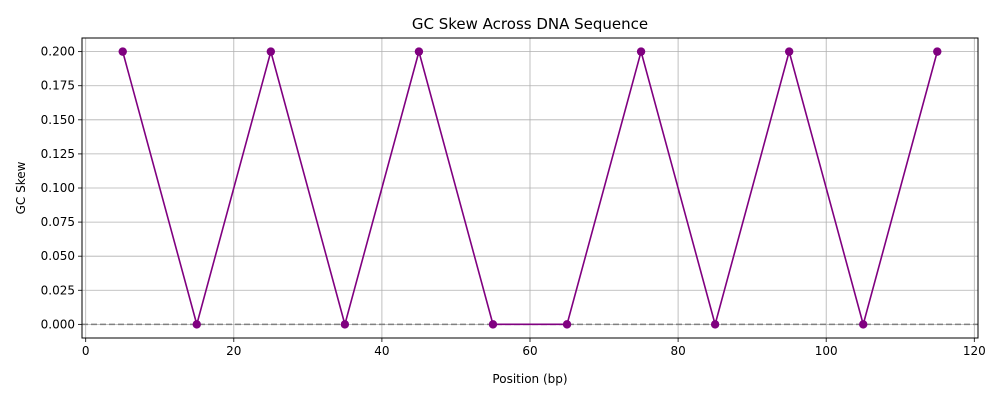  Describe the element at coordinates (530, 24) in the screenshot. I see `chart-title: GC Skew Across DNA Sequence` at that location.